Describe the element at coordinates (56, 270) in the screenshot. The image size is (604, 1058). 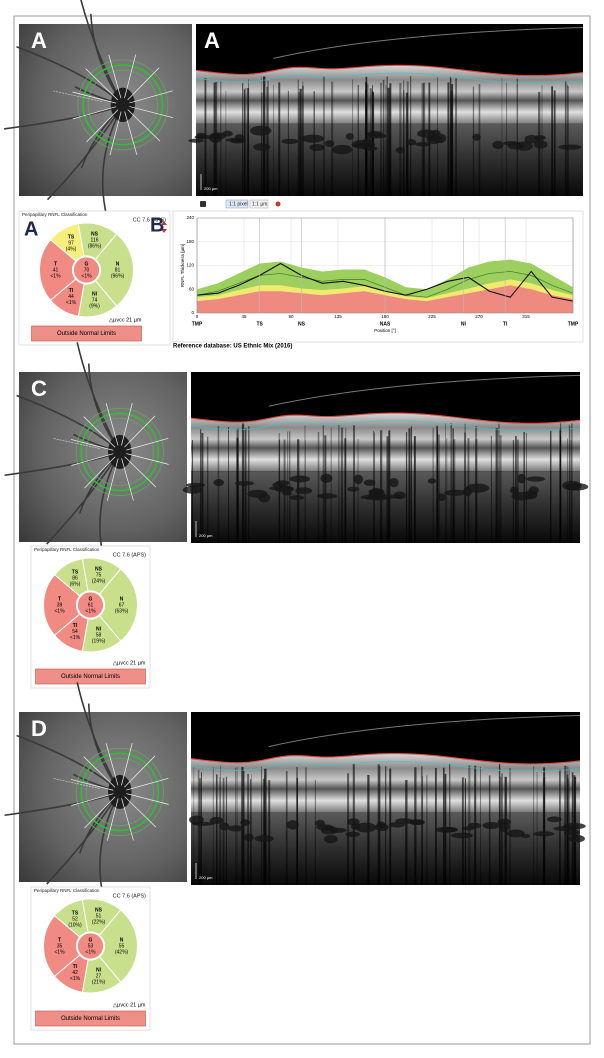
I see `sector-thickness: 41` at that location.